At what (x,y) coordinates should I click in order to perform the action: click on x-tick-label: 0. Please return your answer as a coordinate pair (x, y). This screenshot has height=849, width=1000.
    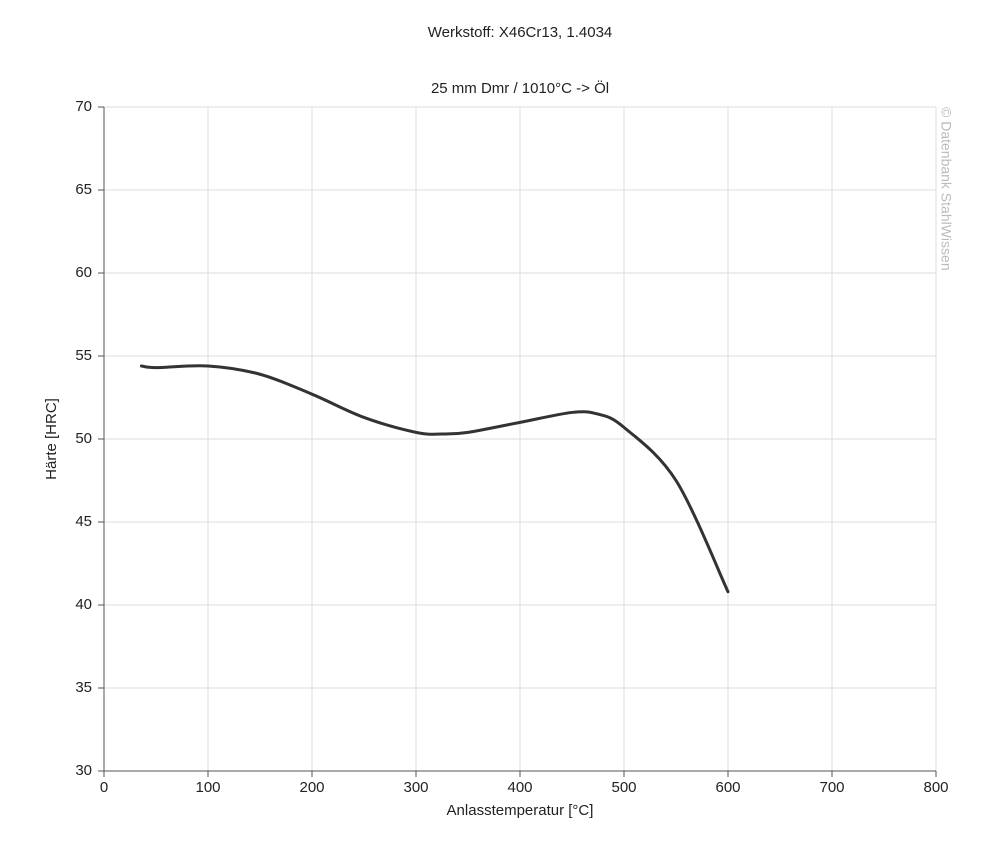
    Looking at the image, I should click on (104, 787).